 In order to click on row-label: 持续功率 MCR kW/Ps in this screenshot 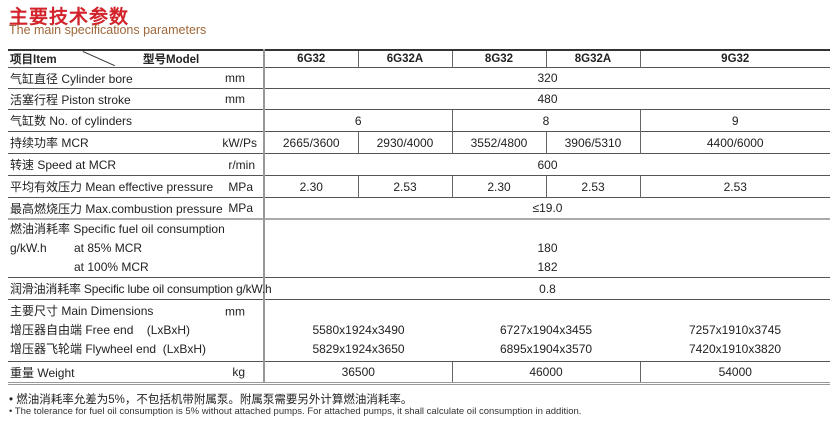, I will do `click(136, 142)`.